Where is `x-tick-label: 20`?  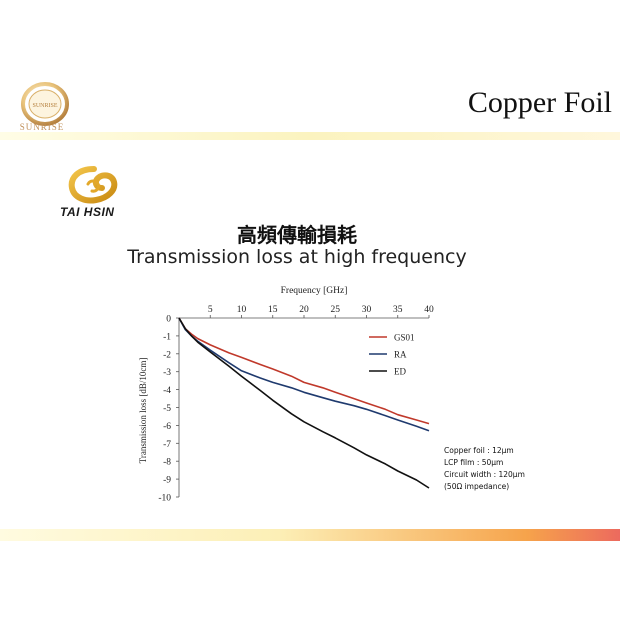
x-tick-label: 20 is located at coordinates (304, 310).